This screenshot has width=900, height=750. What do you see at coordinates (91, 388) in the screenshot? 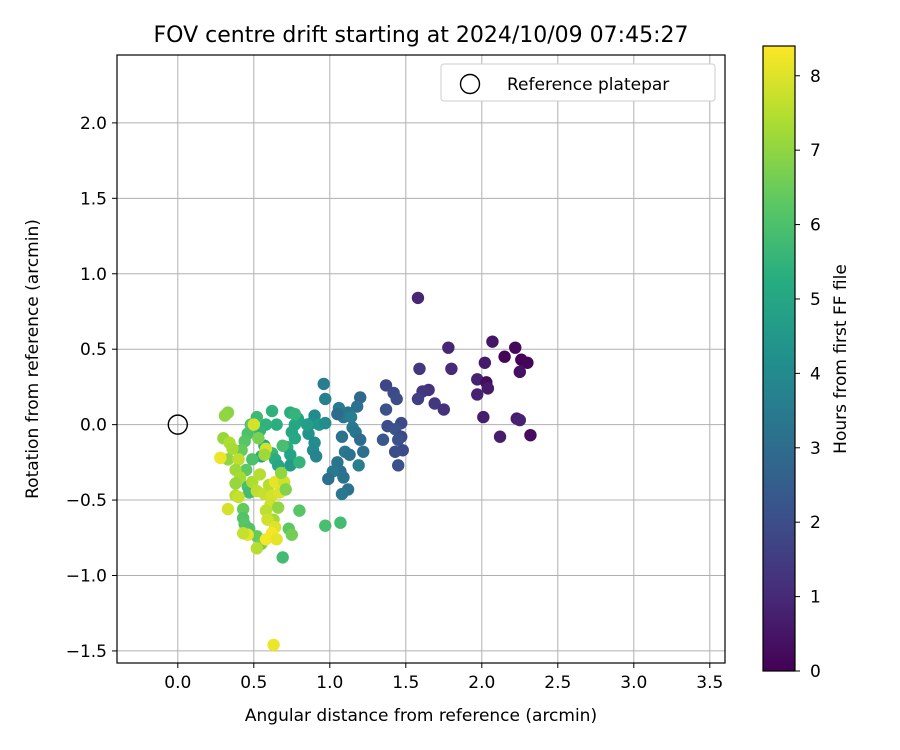
I see `y-axis-ticks: −1.5 −1.0 −0.5 0.0 0.5 1.0 1.5 2.0` at bounding box center [91, 388].